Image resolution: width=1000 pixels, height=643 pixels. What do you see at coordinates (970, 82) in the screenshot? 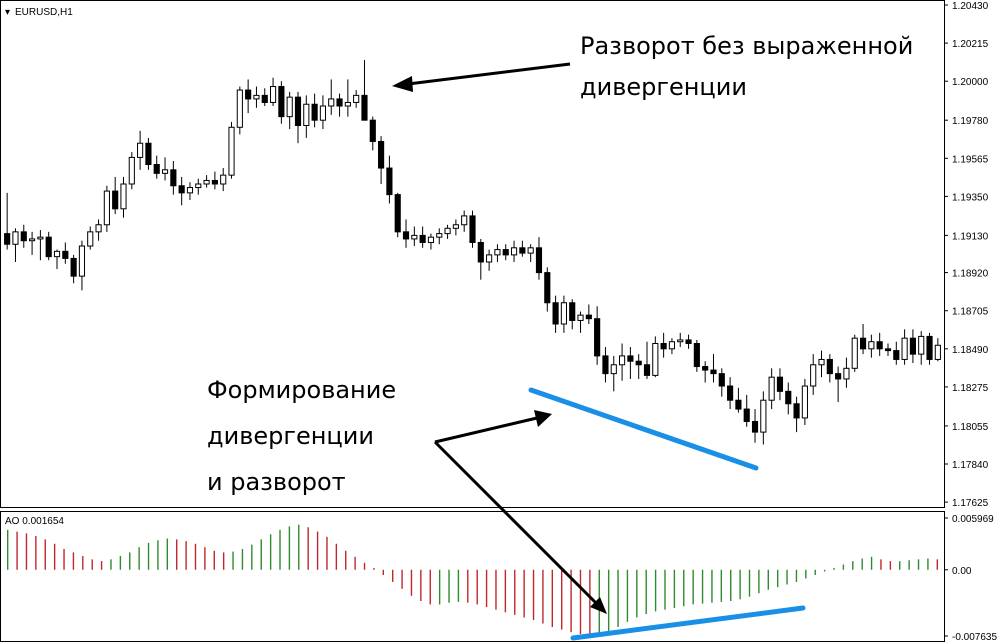
I see `price-axis-label: 1.20000` at bounding box center [970, 82].